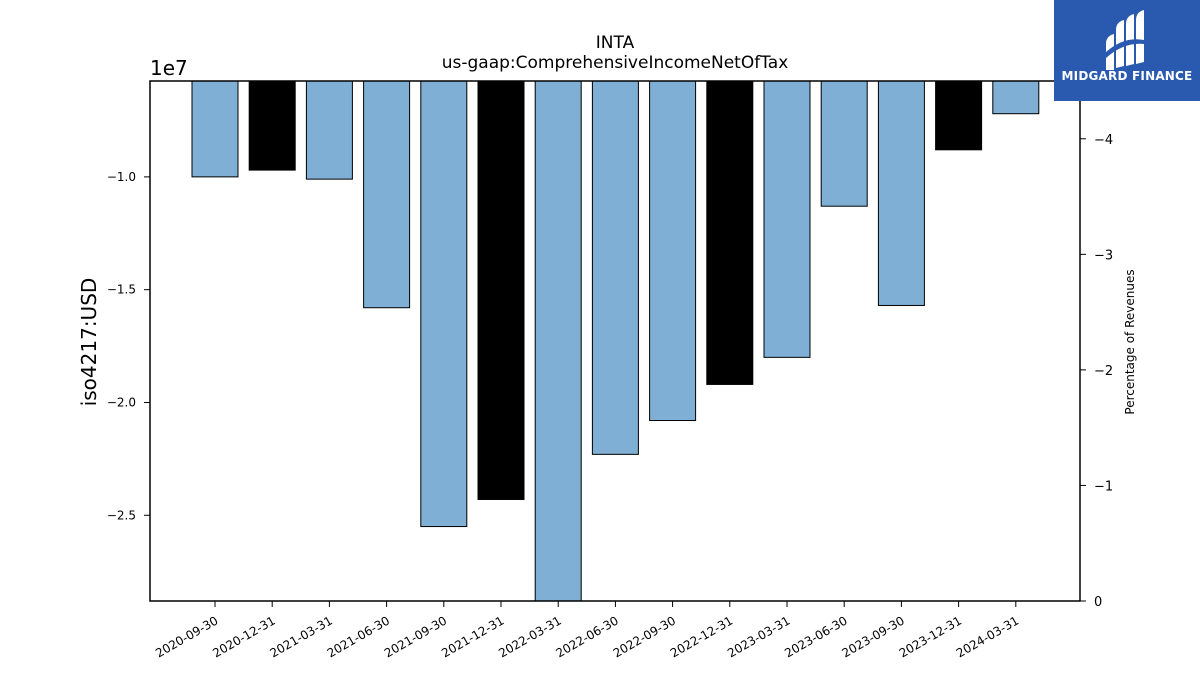  I want to click on x-tick-label: 2020-12-31, so click(243, 636).